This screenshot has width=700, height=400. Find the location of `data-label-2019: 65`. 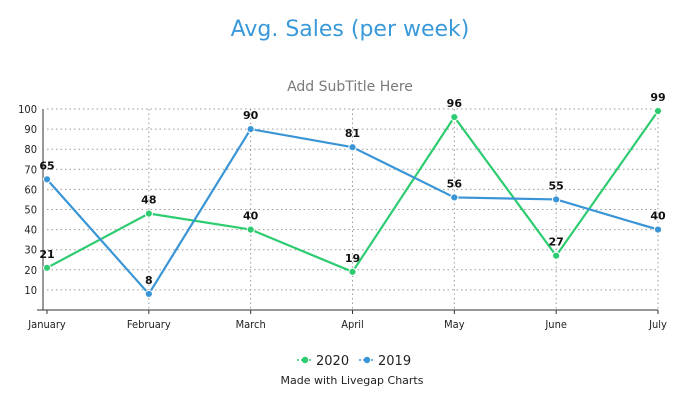

data-label-2019: 65 is located at coordinates (46, 165).